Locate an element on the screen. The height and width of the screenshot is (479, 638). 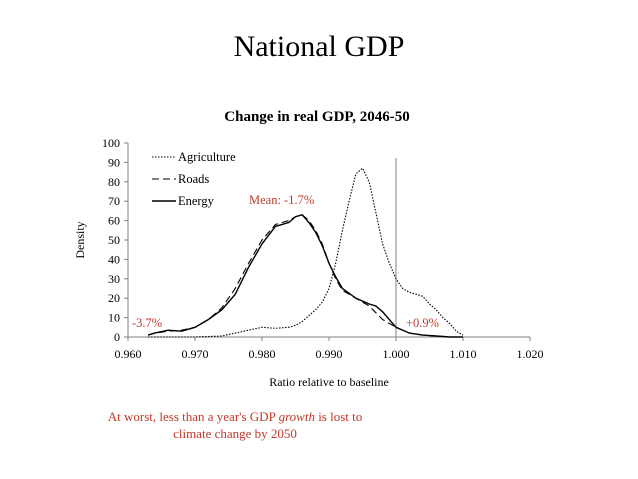
y-tick-label: 80 is located at coordinates (114, 182).